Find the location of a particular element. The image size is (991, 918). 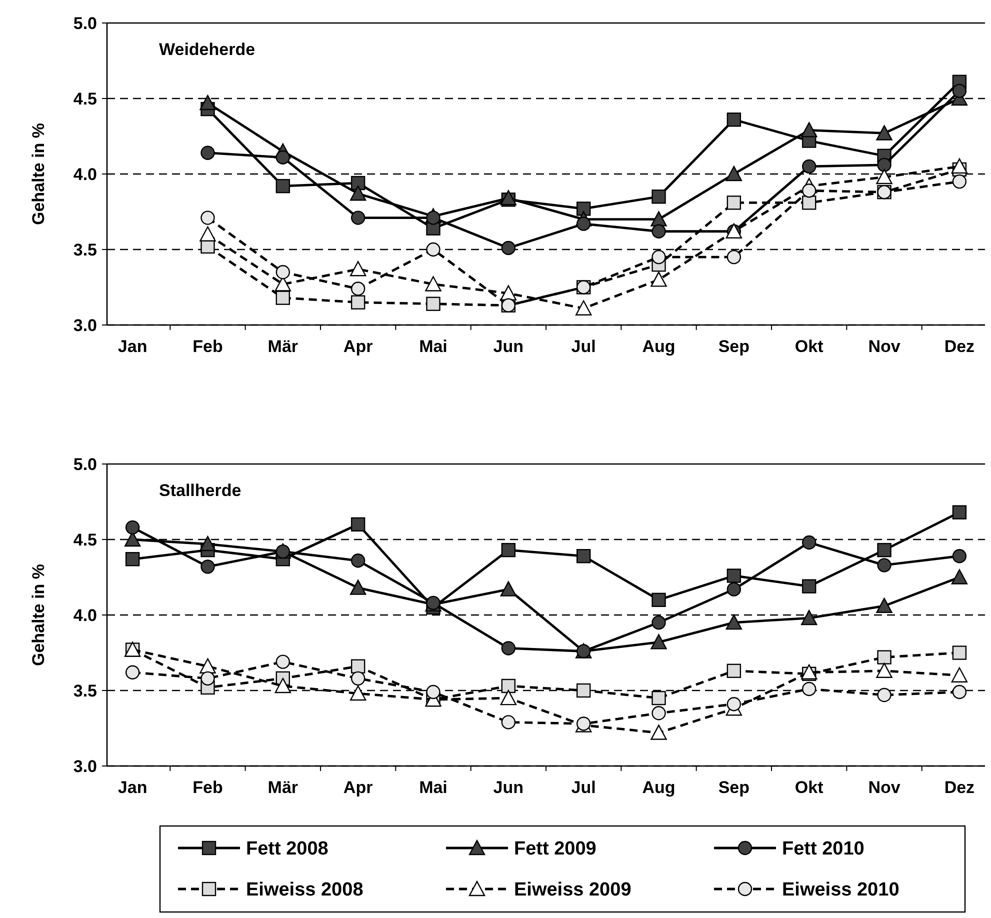

legend-label: Fett 2009 is located at coordinates (555, 849).